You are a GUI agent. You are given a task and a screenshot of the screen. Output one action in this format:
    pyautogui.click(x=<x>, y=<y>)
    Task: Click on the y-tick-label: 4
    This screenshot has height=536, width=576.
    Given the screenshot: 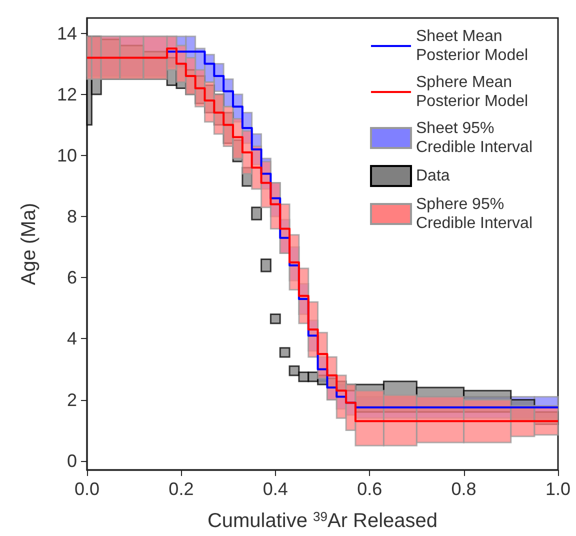 What is the action you would take?
    pyautogui.click(x=71, y=338)
    